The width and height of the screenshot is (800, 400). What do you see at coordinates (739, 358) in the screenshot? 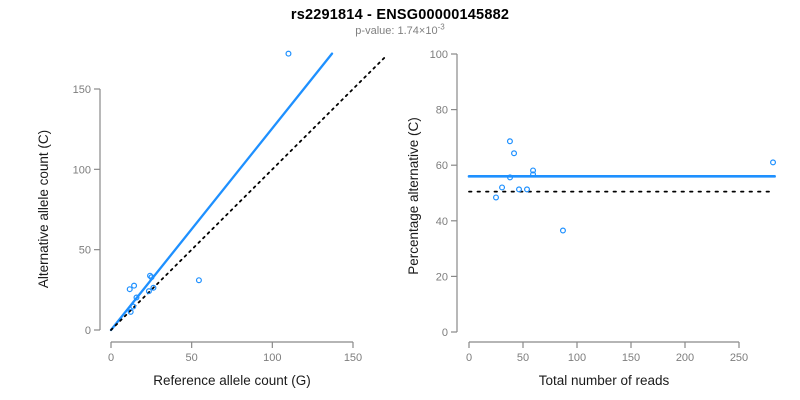
I see `x-tick-label: 250` at bounding box center [739, 358].